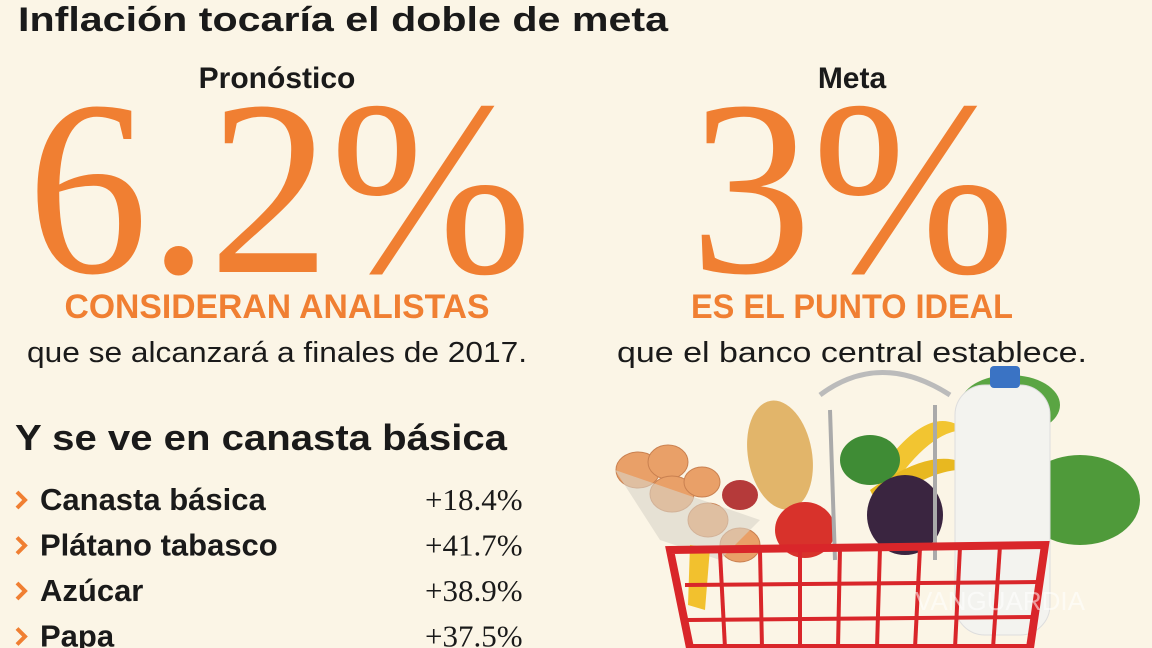  What do you see at coordinates (77, 633) in the screenshot?
I see `item-name: Papa` at bounding box center [77, 633].